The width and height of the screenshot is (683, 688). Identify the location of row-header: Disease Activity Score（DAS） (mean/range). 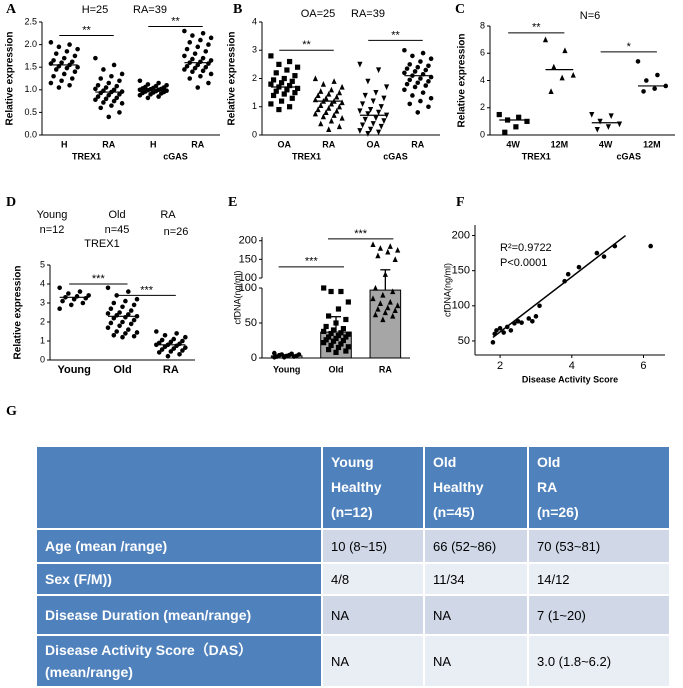
(179, 661).